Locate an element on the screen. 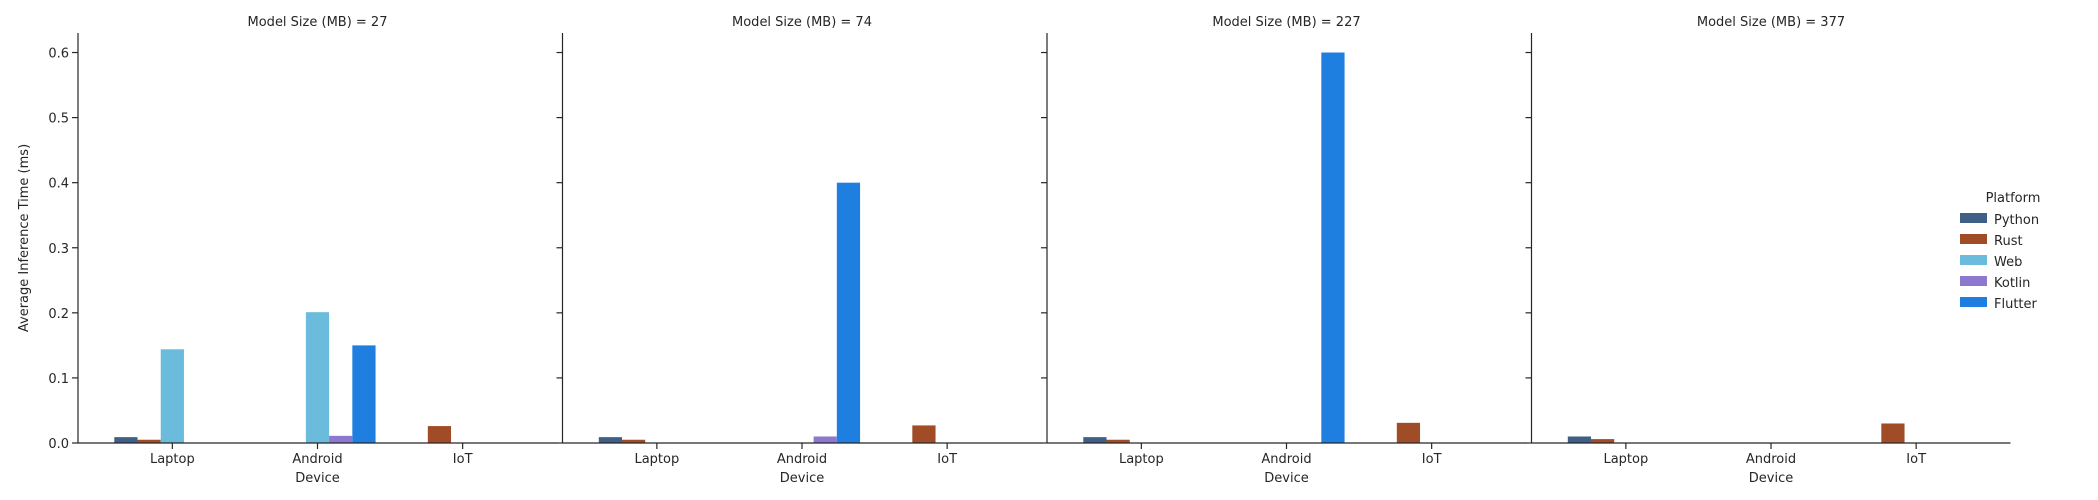  bar-facet-1-laptop-rust is located at coordinates (149, 441).